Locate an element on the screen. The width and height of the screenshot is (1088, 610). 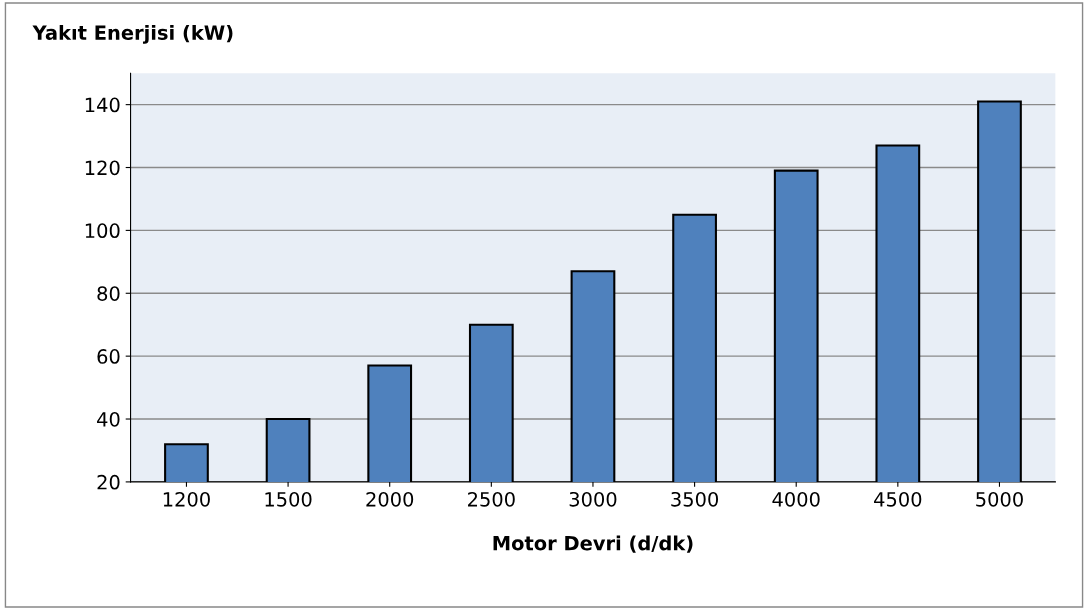
x-tick-label: 4000 is located at coordinates (796, 499).